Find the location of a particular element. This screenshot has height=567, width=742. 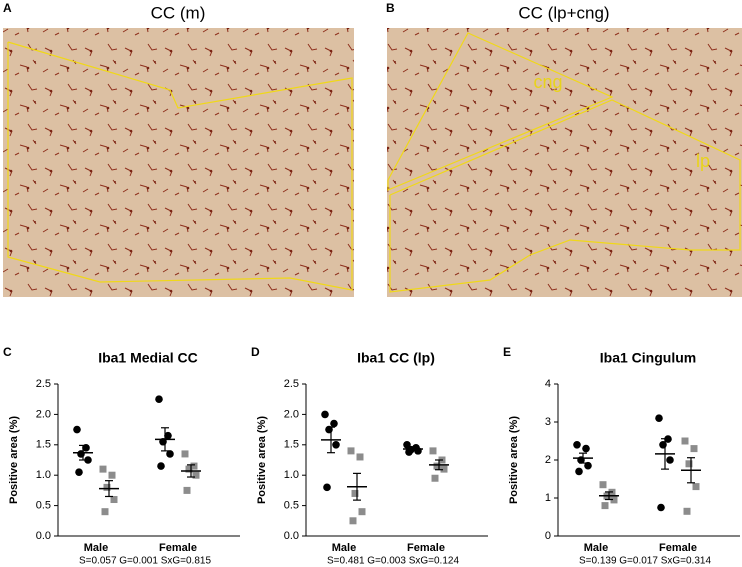

panel-title: CC (lp+cng) is located at coordinates (563, 12).